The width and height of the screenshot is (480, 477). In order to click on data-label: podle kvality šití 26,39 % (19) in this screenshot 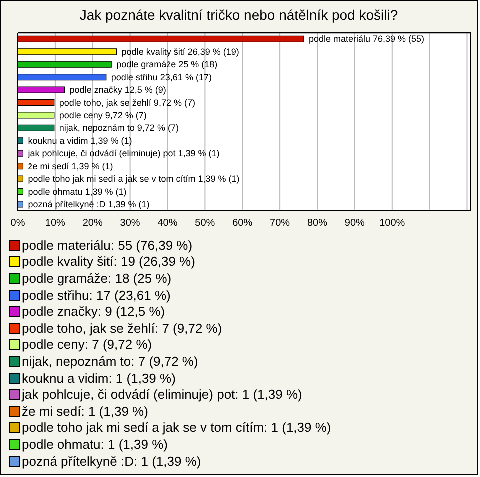, I will do `click(181, 51)`.